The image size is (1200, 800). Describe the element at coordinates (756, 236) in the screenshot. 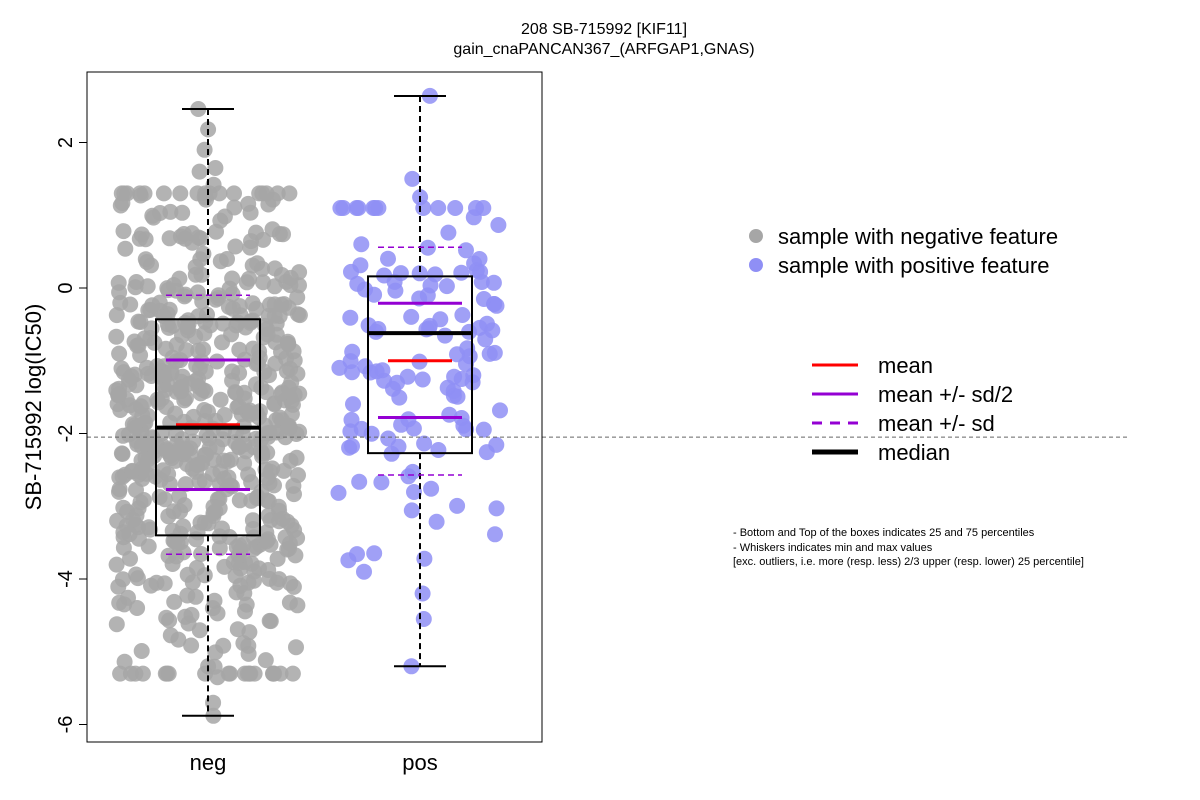

I see `legend-point-marker` at that location.